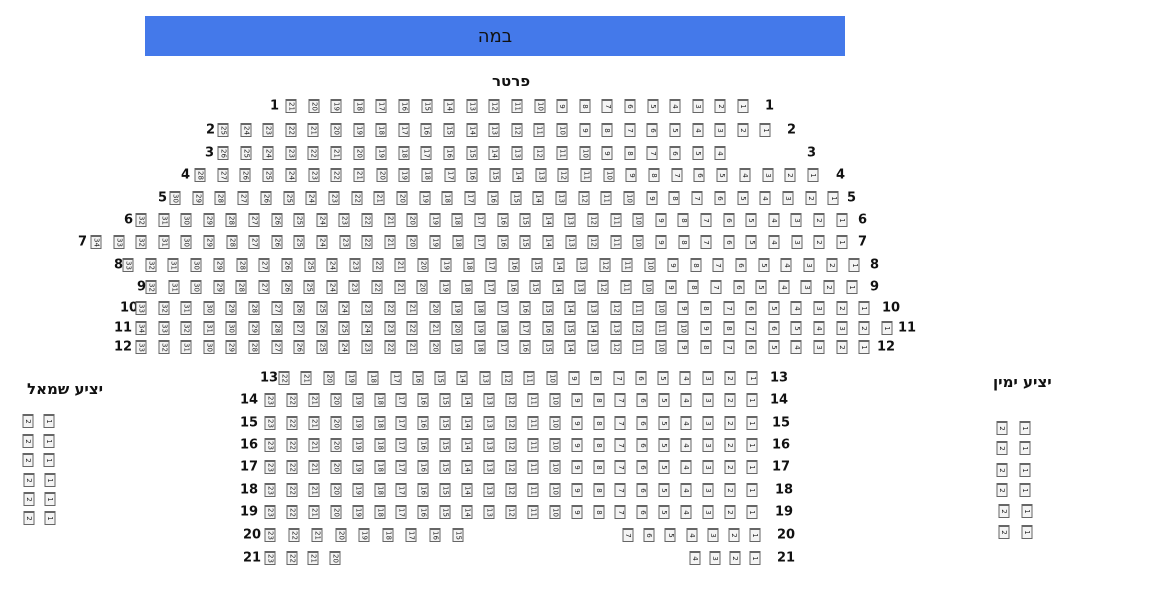 The width and height of the screenshot is (1150, 590). What do you see at coordinates (49, 421) in the screenshot?
I see `seat-left-balcony: 1` at bounding box center [49, 421].